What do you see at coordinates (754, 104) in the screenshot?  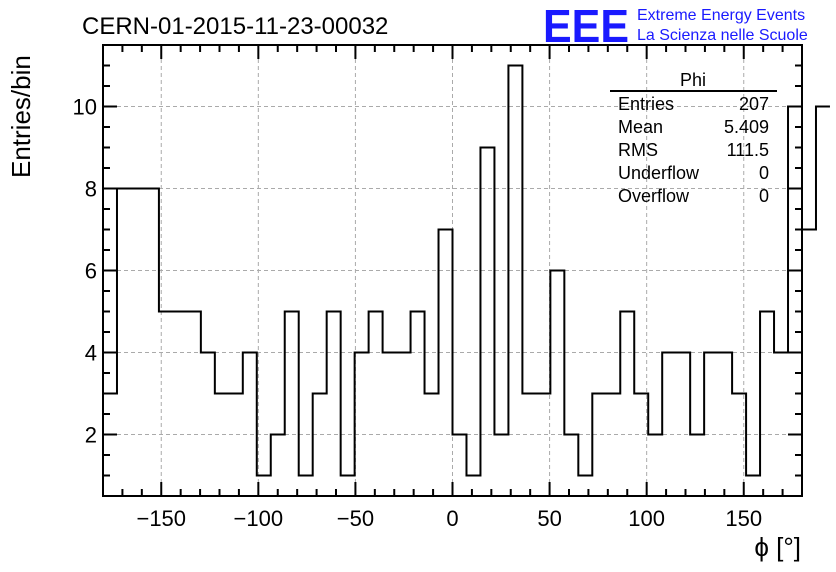 I see `stats-value-entries: 207` at bounding box center [754, 104].